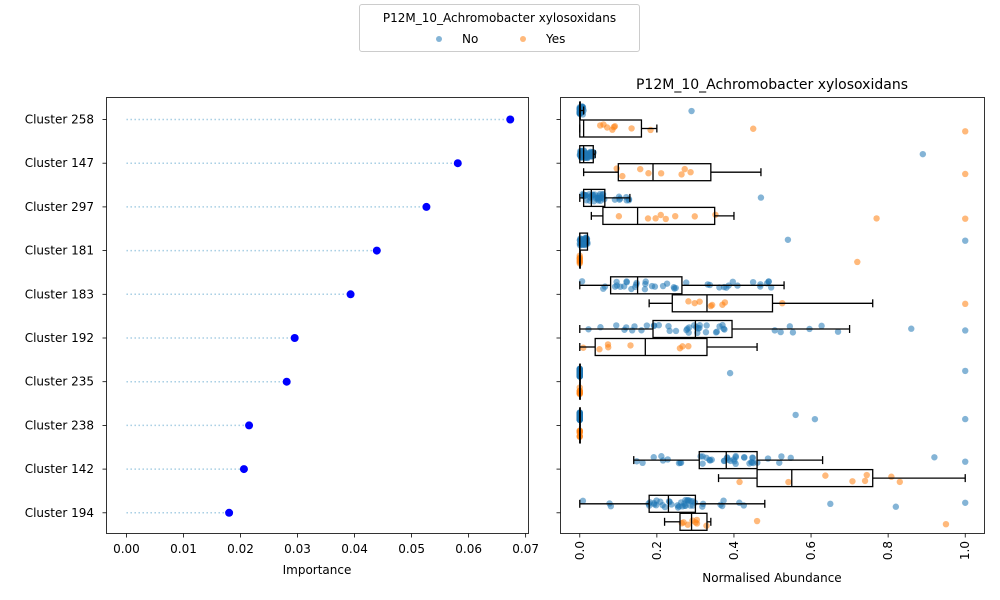 The image size is (1000, 600). Describe the element at coordinates (525, 549) in the screenshot. I see `x-tick-label-0.07: 0.07` at that location.